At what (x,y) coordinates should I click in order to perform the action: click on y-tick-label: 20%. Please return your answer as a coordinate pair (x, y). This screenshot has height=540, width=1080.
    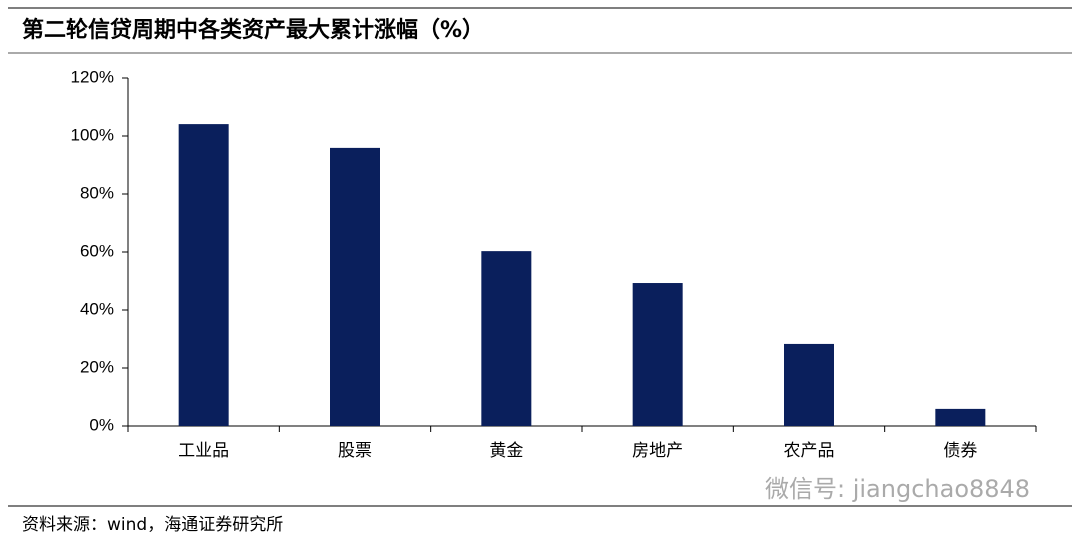
    Looking at the image, I should click on (97, 366).